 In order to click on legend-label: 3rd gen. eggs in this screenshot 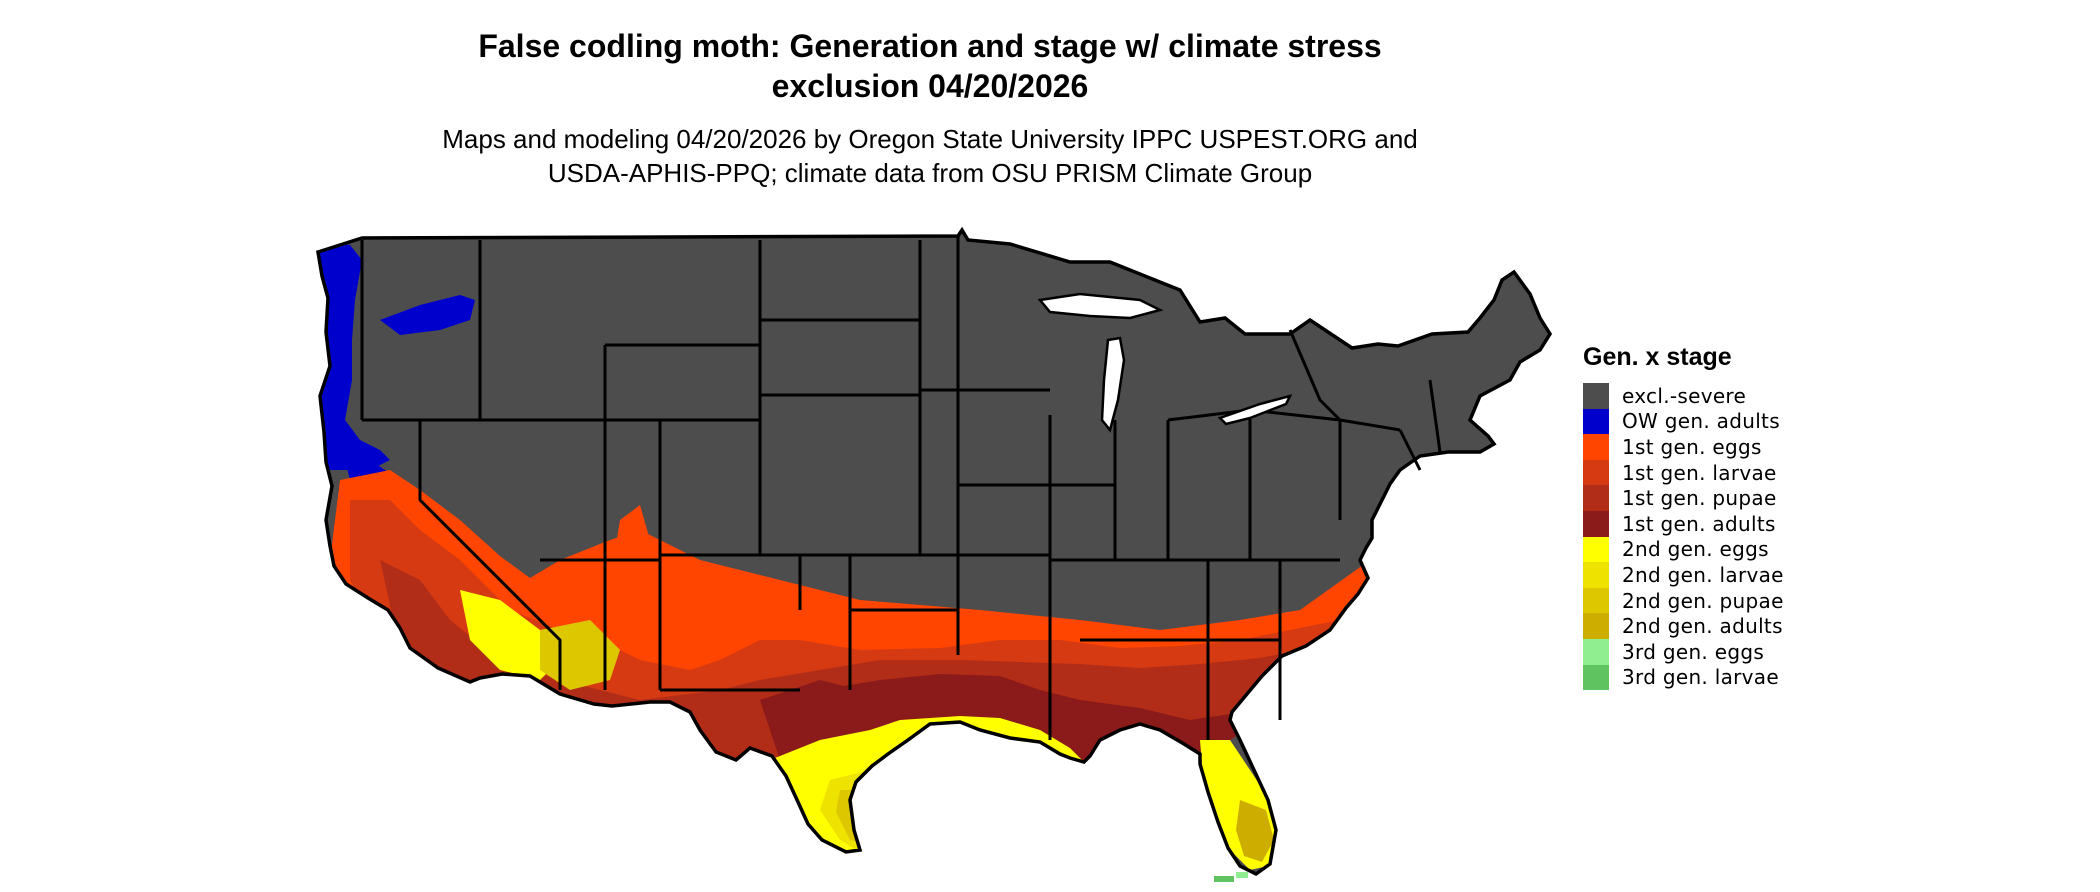, I will do `click(1693, 651)`.